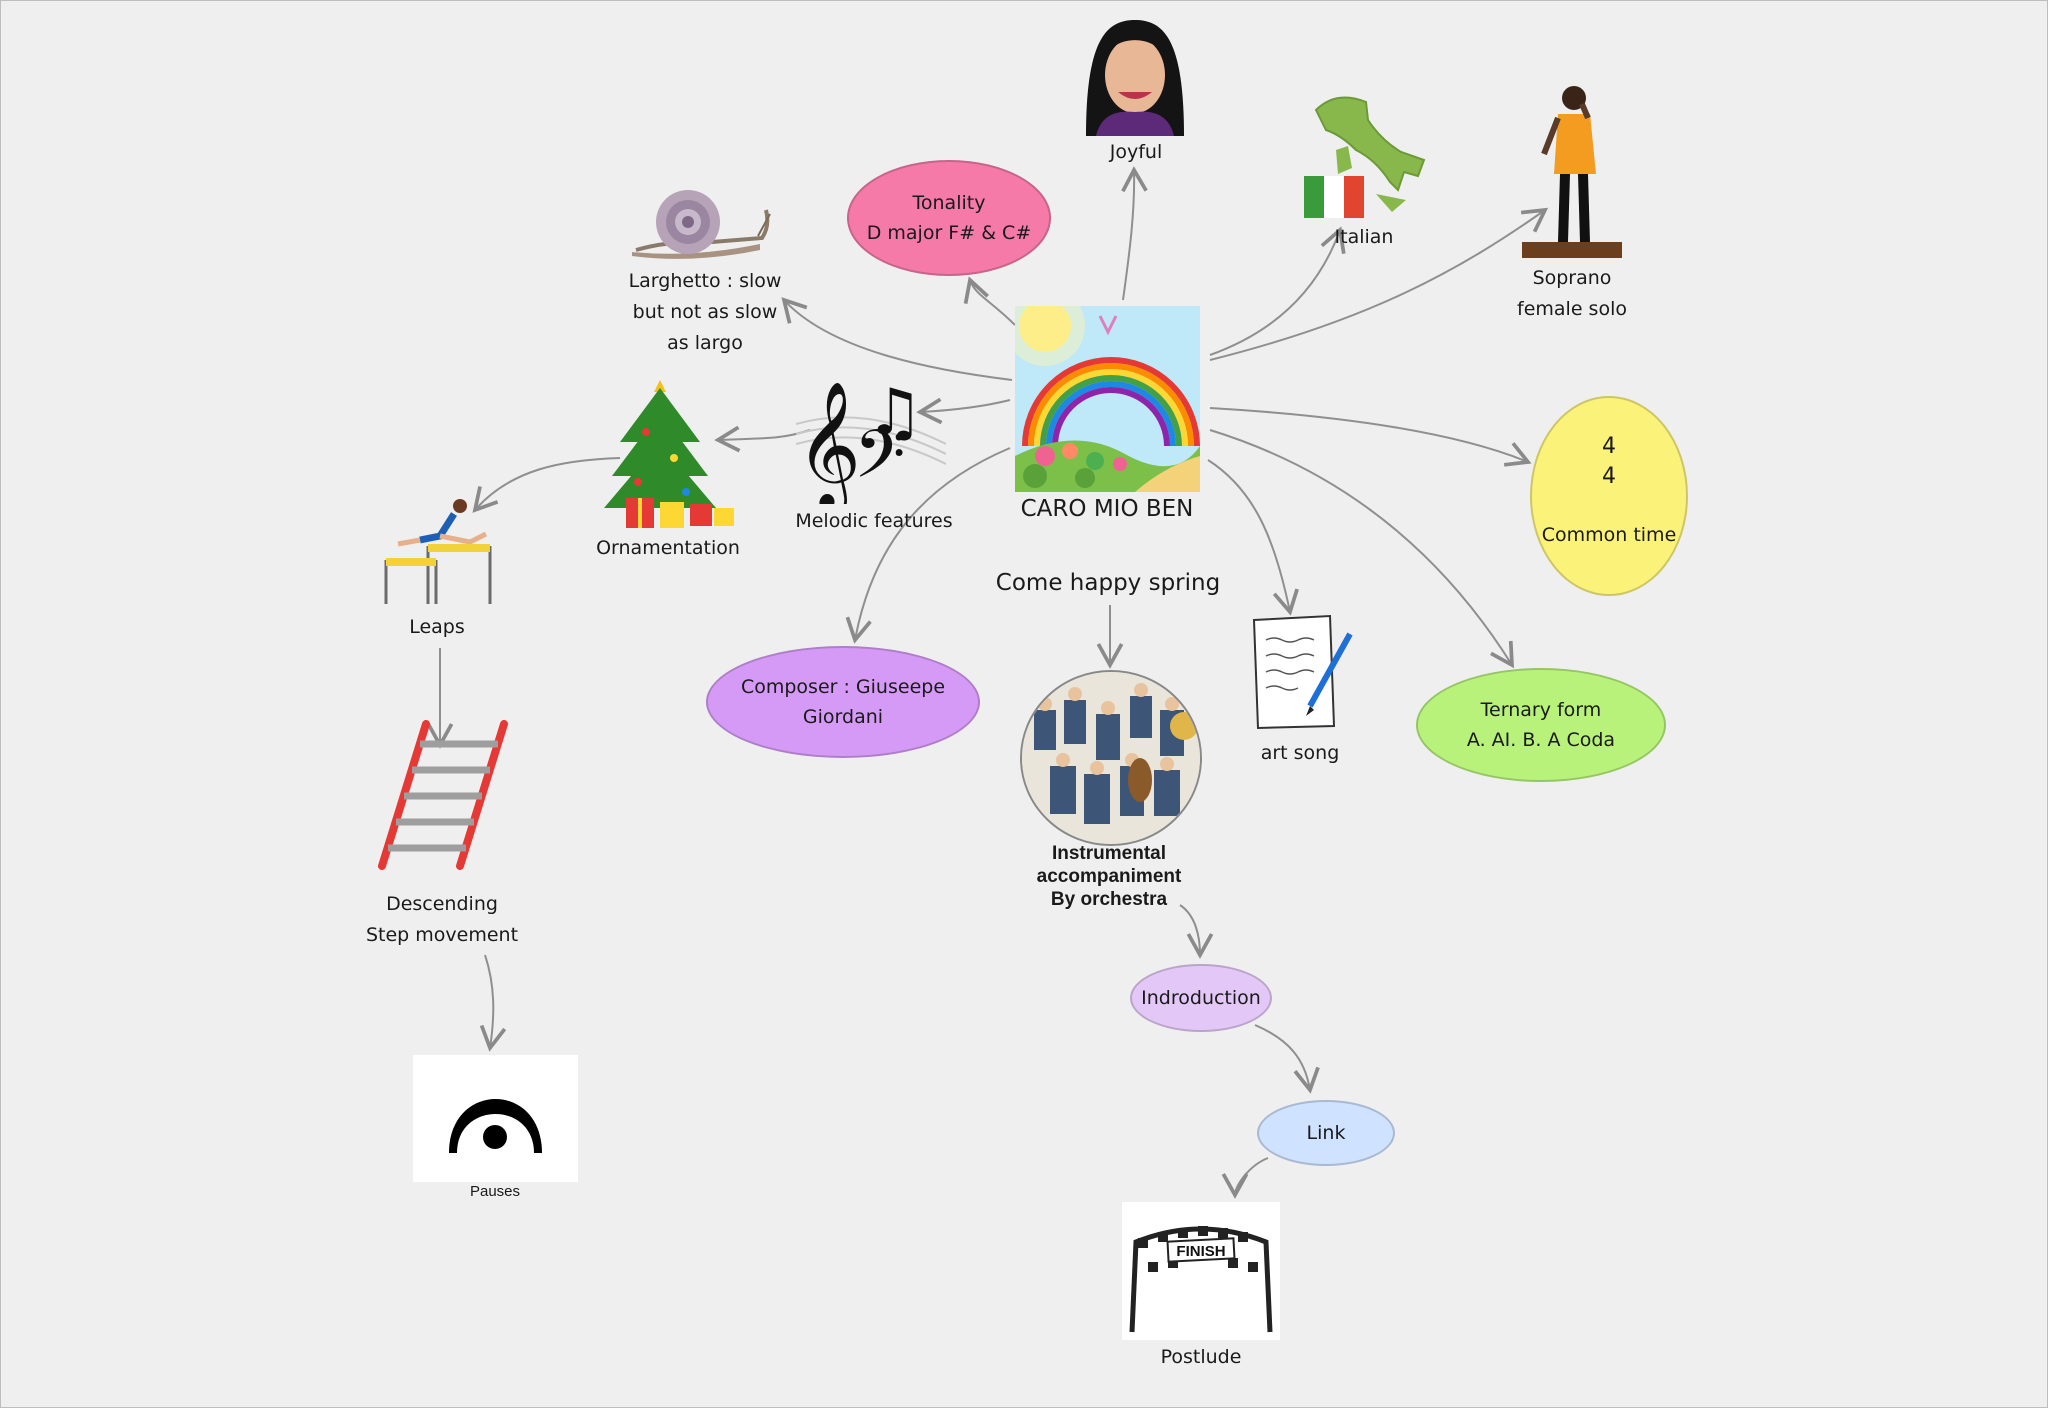 This screenshot has width=2048, height=1408. What do you see at coordinates (928, 545) in the screenshot?
I see `edge-composer` at bounding box center [928, 545].